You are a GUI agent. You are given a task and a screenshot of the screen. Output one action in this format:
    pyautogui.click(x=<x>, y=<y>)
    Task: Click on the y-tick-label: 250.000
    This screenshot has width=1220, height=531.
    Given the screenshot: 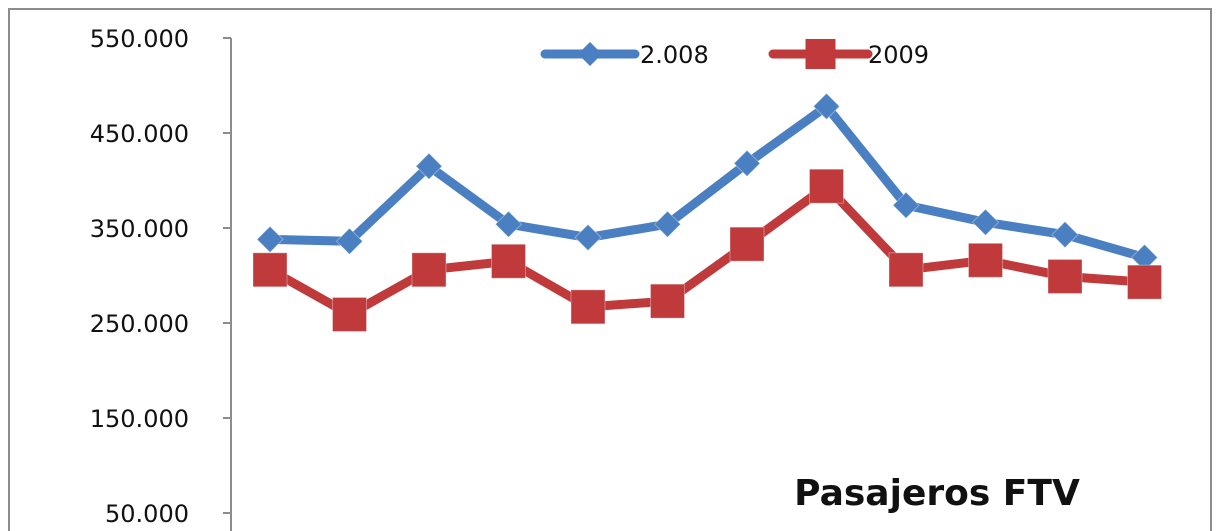 What is the action you would take?
    pyautogui.click(x=139, y=324)
    